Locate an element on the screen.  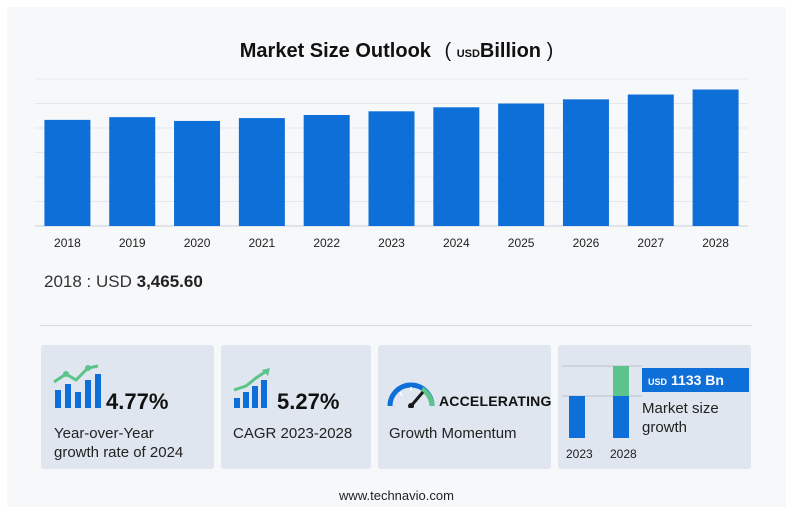
mini-bar-2028 is located at coordinates (621, 417).